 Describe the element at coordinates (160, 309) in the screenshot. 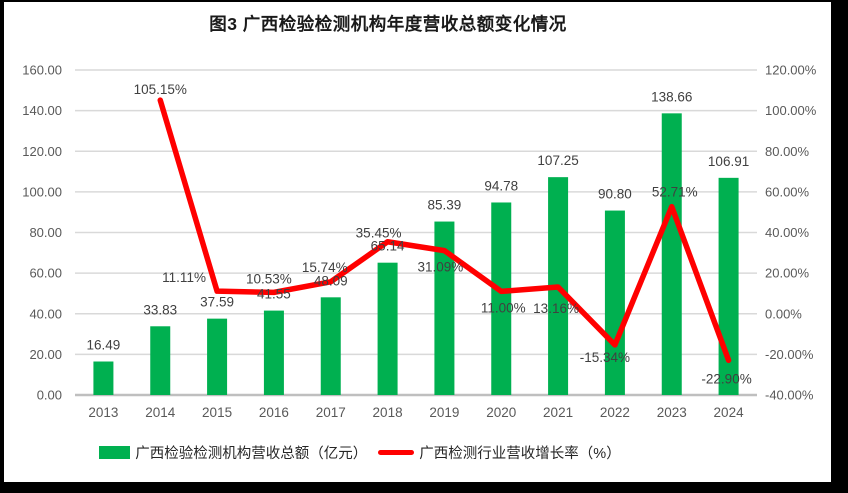

I see `bar-data-label: 33.83` at that location.